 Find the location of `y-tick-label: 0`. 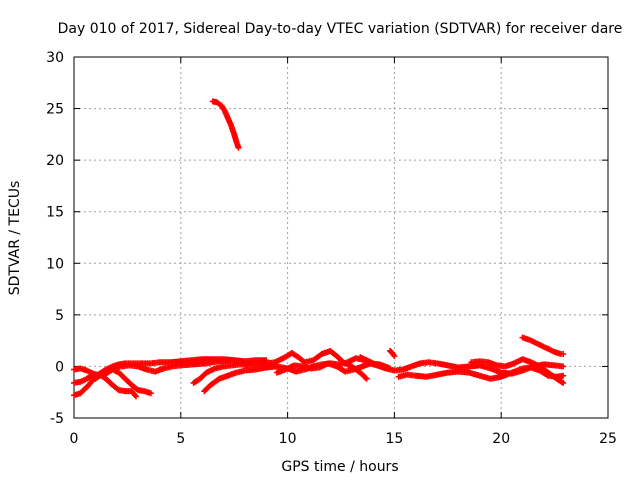

y-tick-label: 0 is located at coordinates (59, 367).